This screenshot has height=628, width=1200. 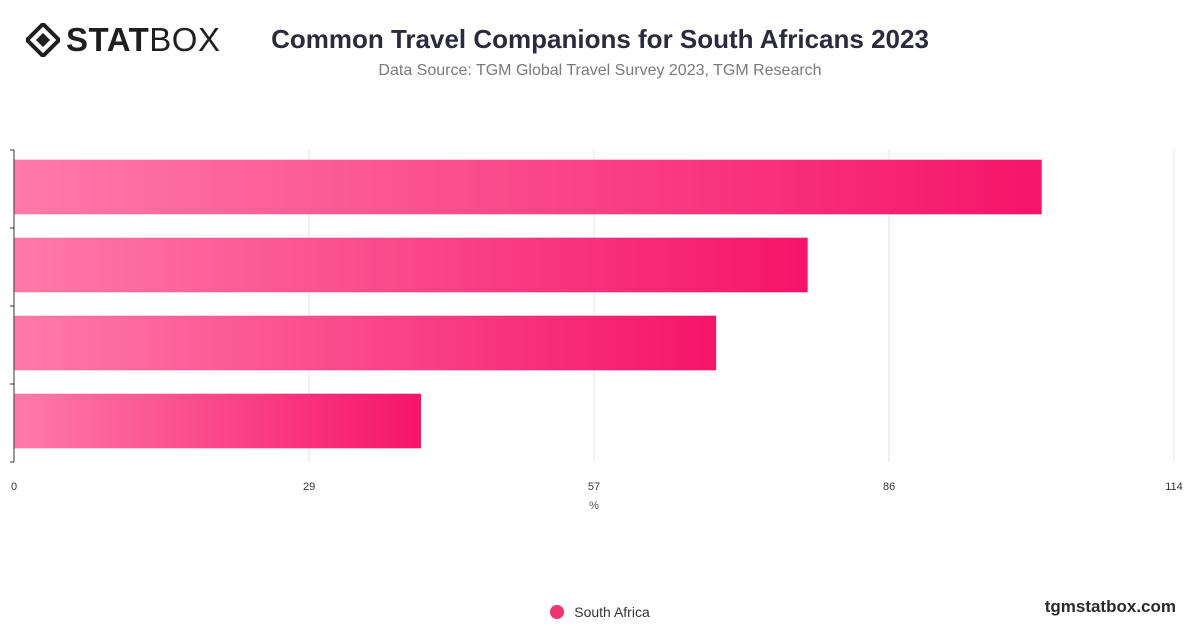 I want to click on x-tick-label: 29, so click(x=309, y=487).